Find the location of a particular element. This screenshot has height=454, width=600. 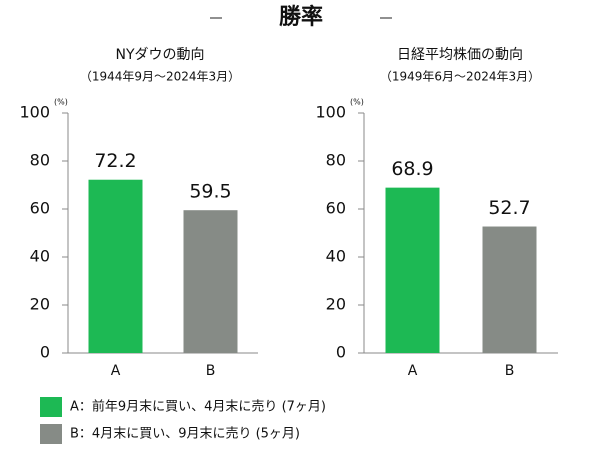

chart-title: NYダウの動向 is located at coordinates (159, 55).